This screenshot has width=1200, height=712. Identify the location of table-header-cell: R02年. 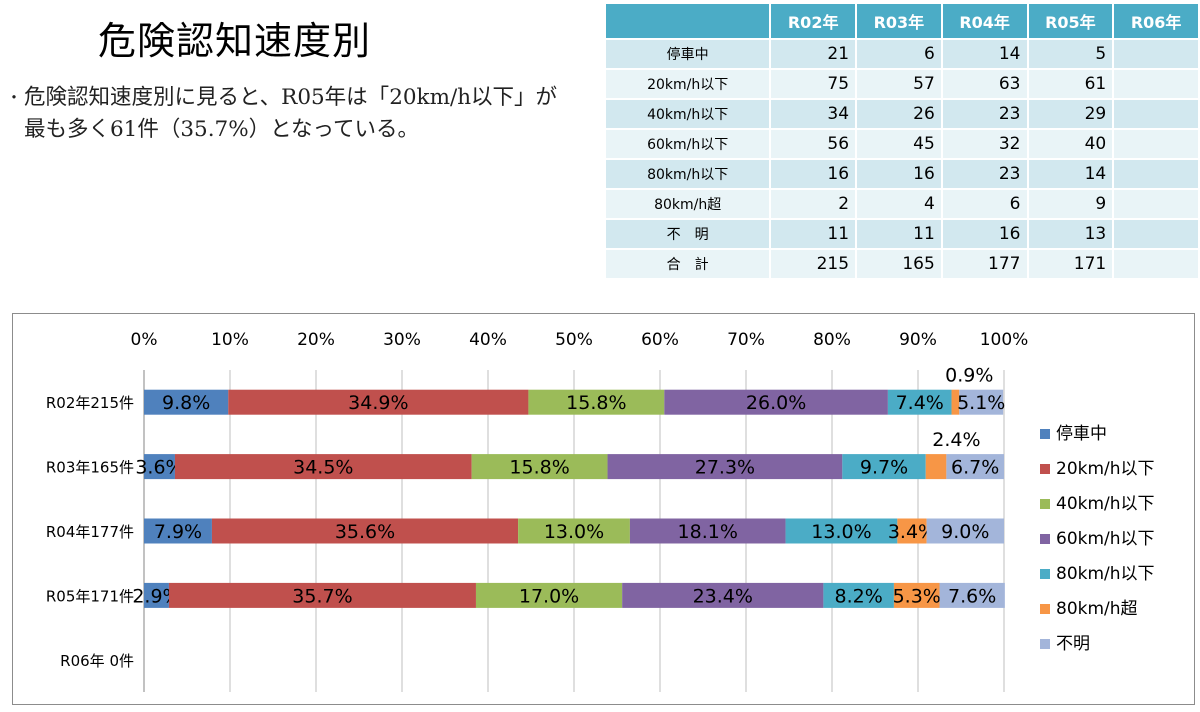
(813, 21).